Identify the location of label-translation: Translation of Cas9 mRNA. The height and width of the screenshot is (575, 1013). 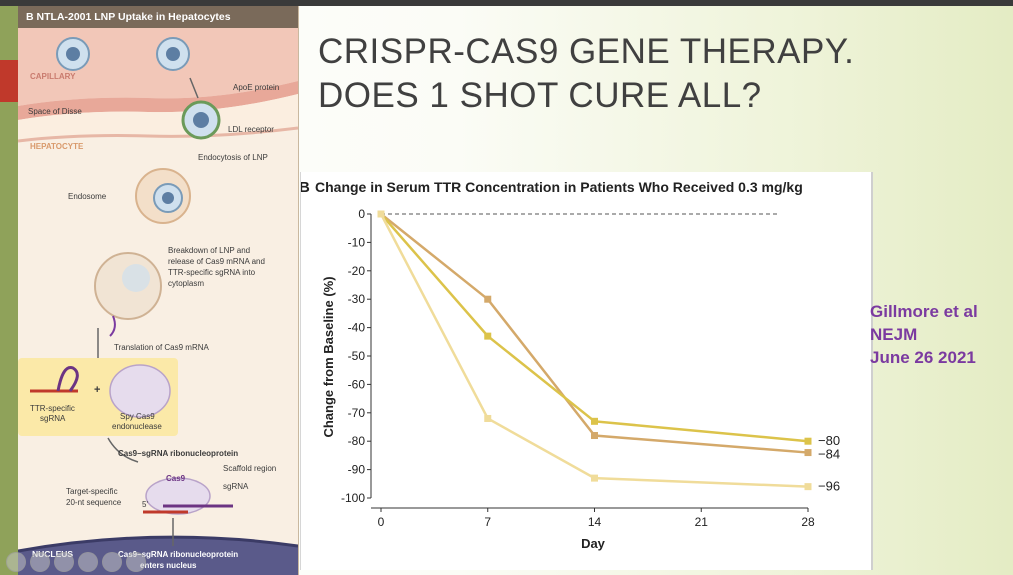
(161, 347).